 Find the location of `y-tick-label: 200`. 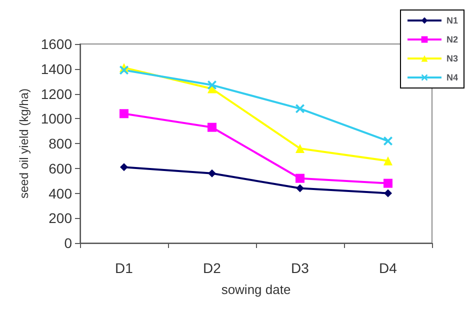

y-tick-label: 200 is located at coordinates (60, 218).